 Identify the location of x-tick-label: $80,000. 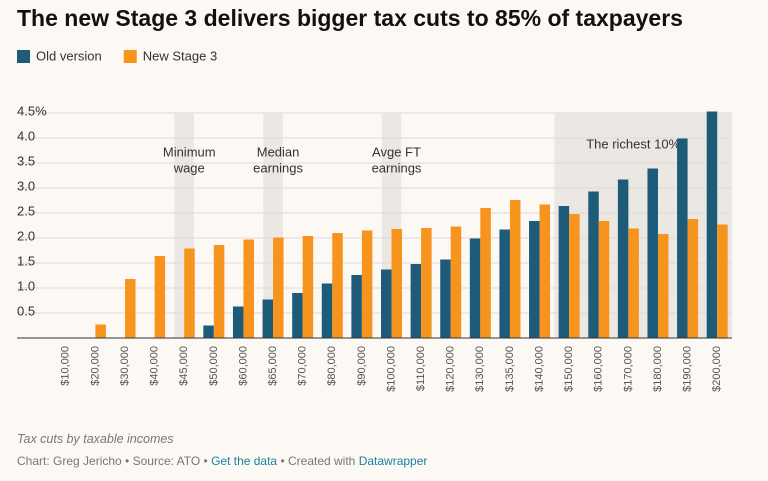
(332, 366).